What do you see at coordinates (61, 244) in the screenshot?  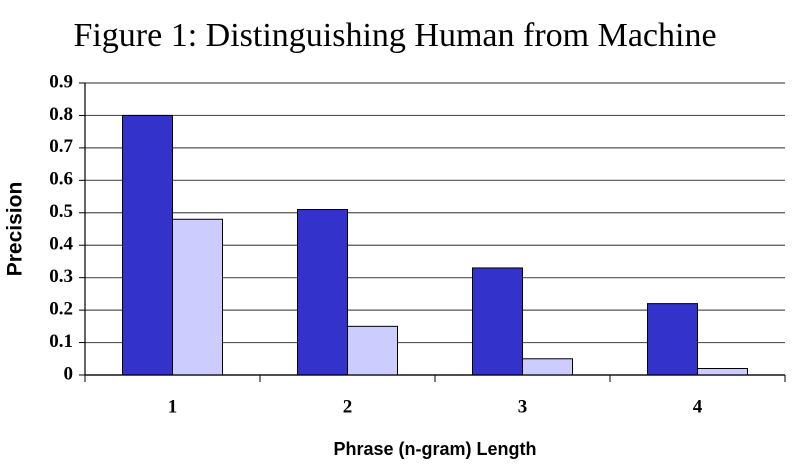 I see `y-tick-label: 0.4` at bounding box center [61, 244].